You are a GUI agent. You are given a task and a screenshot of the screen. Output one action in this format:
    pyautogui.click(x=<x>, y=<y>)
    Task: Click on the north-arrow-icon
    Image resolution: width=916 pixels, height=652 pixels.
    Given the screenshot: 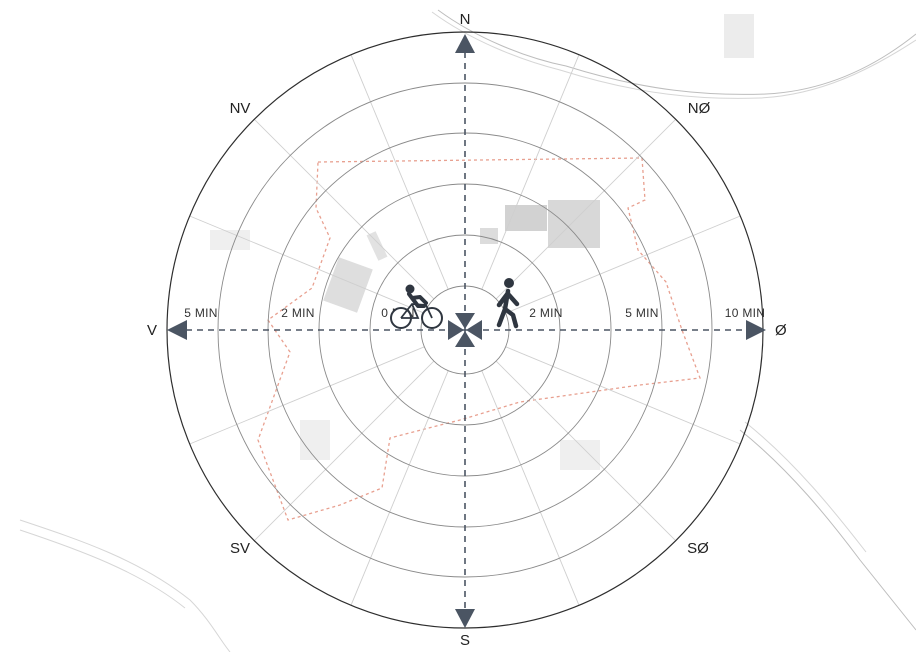 What is the action you would take?
    pyautogui.click(x=465, y=43)
    